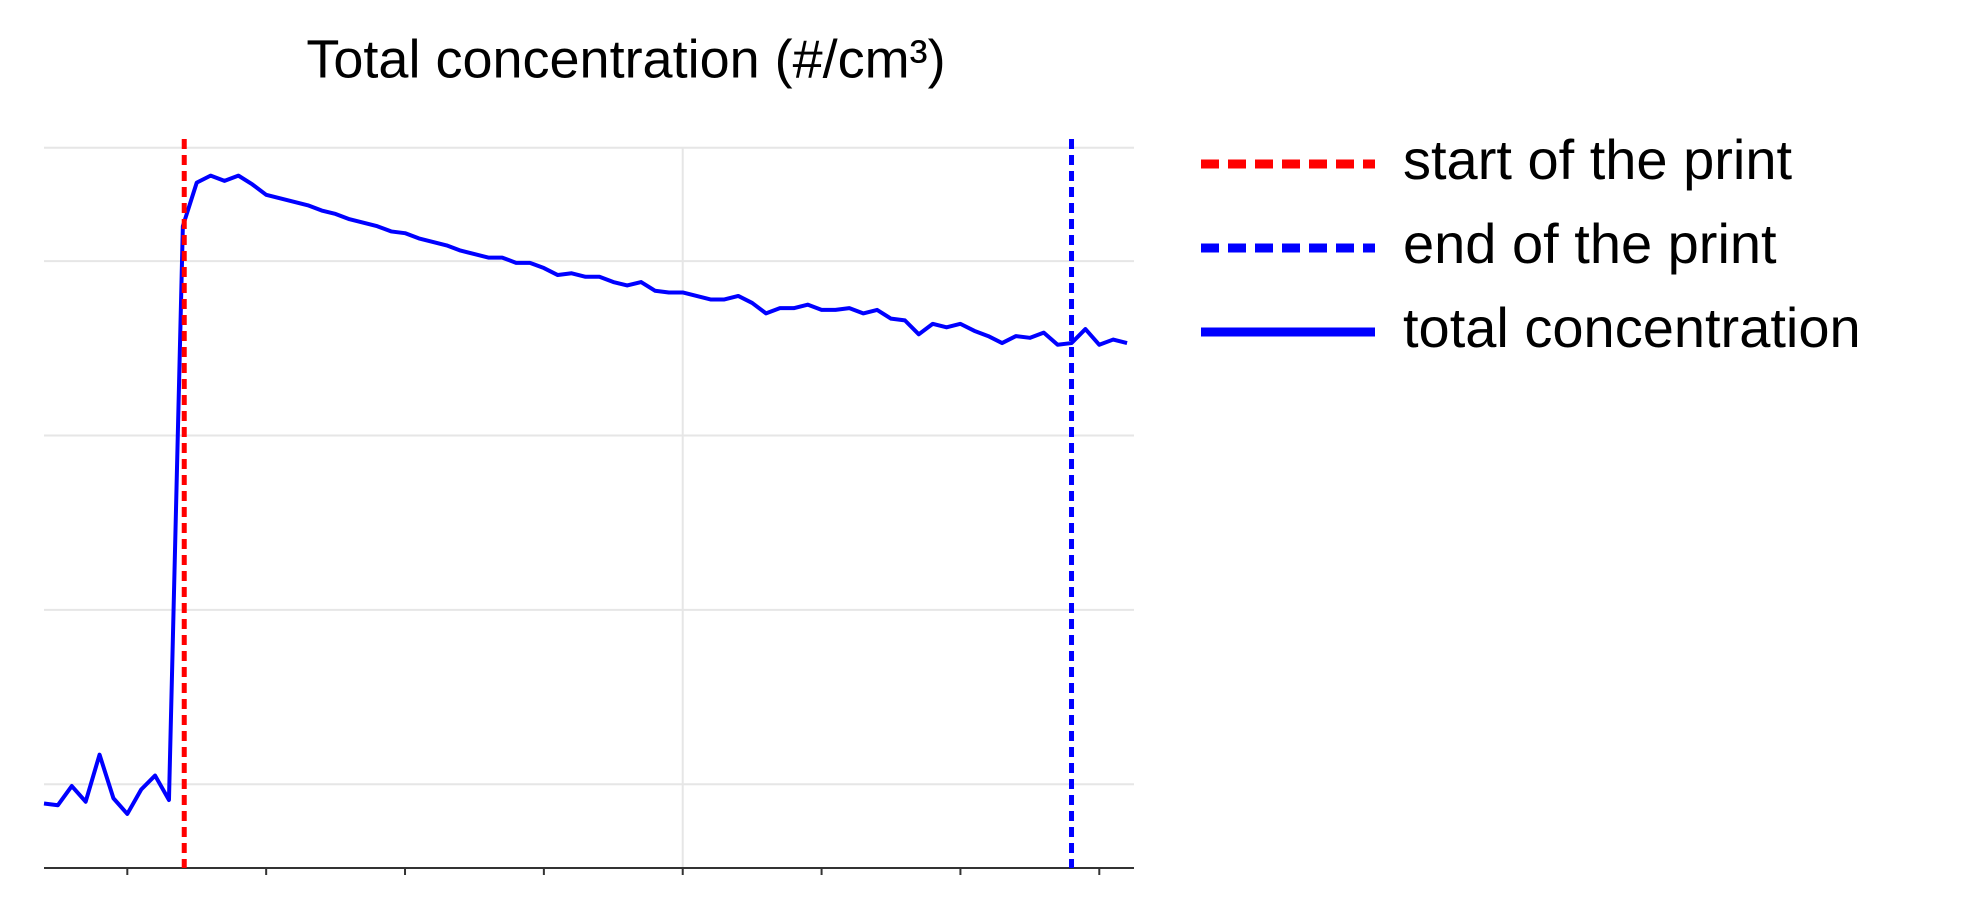  What do you see at coordinates (1590, 243) in the screenshot?
I see `legend-label: end of the print` at bounding box center [1590, 243].